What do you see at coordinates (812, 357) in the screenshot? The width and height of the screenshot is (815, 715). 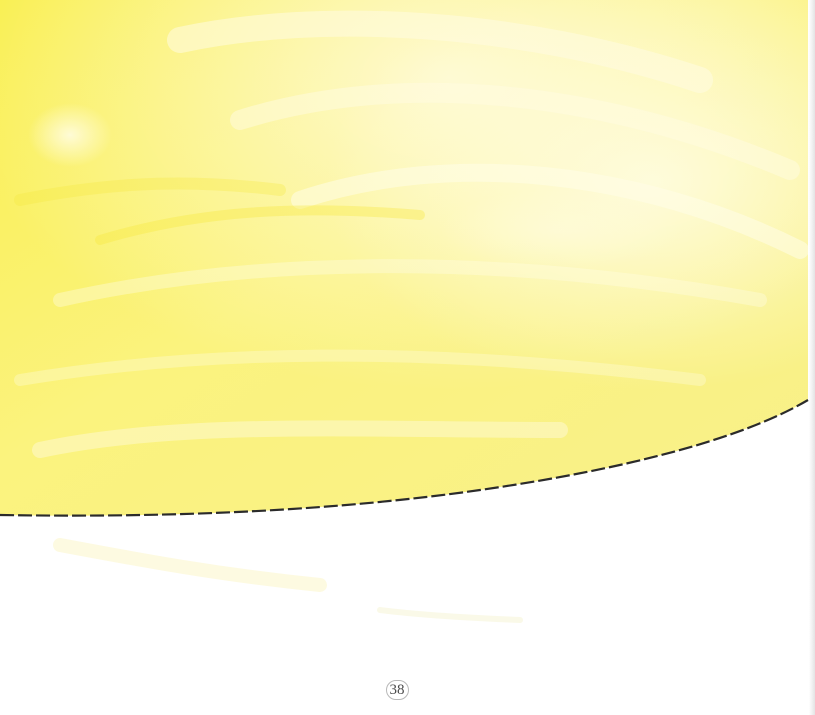 I see `page-edge-shadow` at bounding box center [812, 357].